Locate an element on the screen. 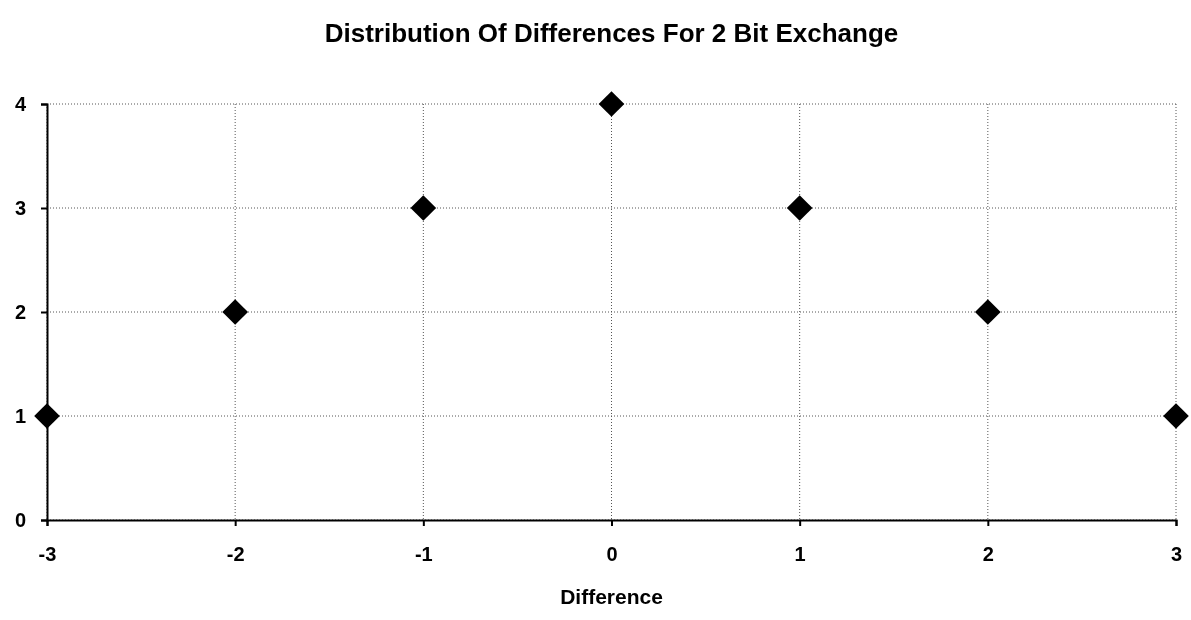 The height and width of the screenshot is (620, 1191). x-tick-label: 3 is located at coordinates (1176, 554).